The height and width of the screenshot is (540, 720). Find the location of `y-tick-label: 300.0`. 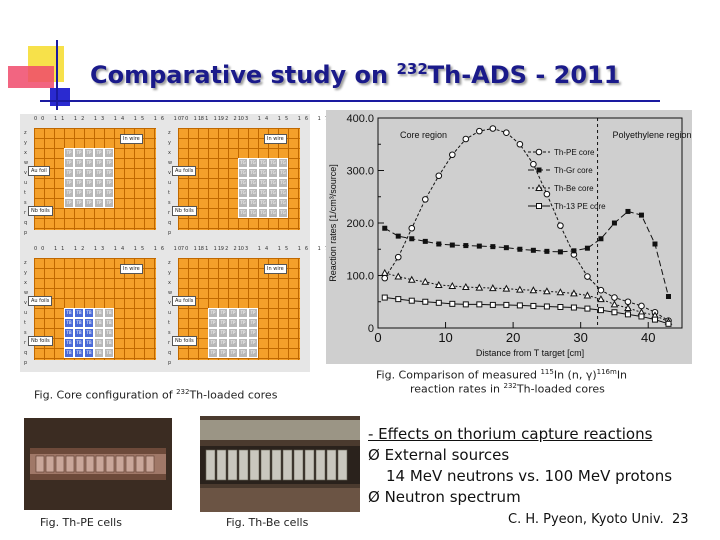

y-tick-label: 300.0 is located at coordinates (360, 172).